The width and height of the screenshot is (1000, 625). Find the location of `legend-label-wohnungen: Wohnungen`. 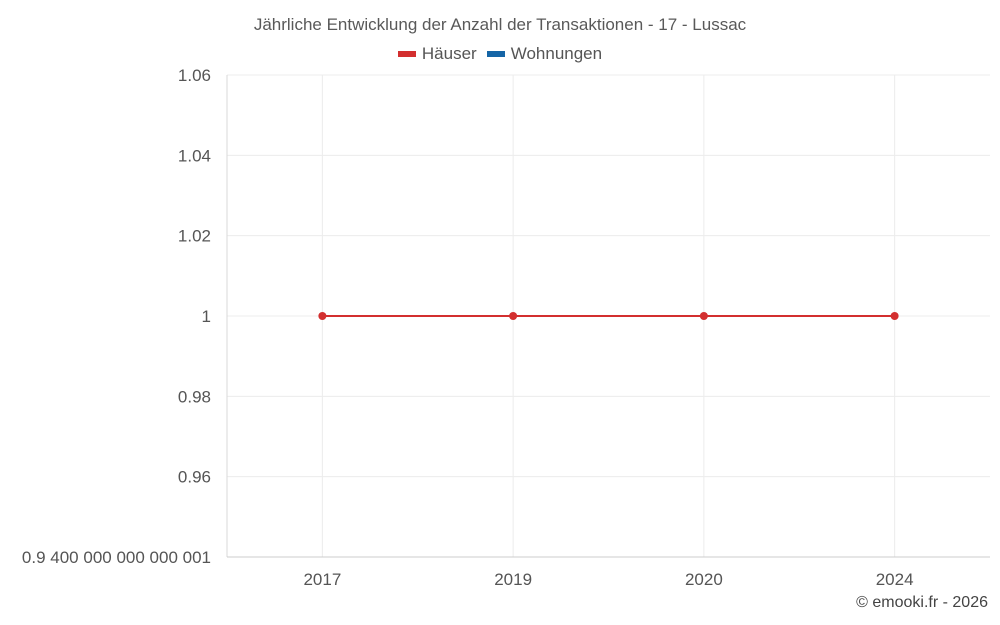

legend-label-wohnungen: Wohnungen is located at coordinates (556, 53).